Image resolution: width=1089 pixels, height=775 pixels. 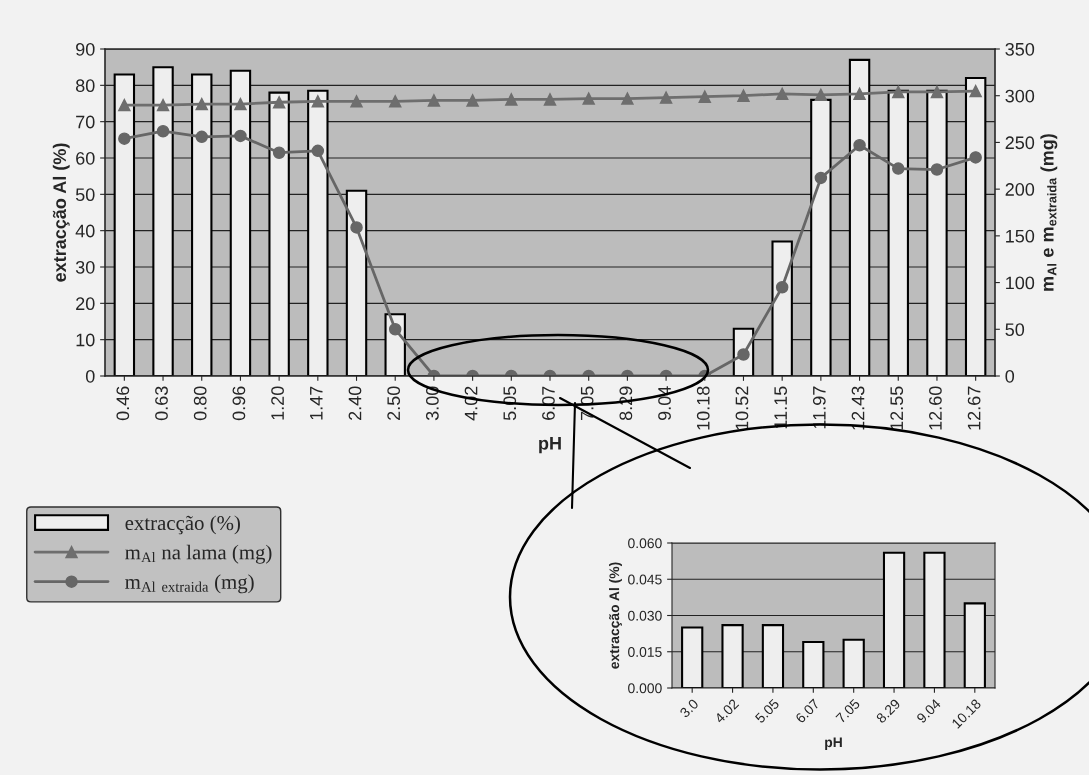 I want to click on x-tick-label: 0.80, so click(x=200, y=403).